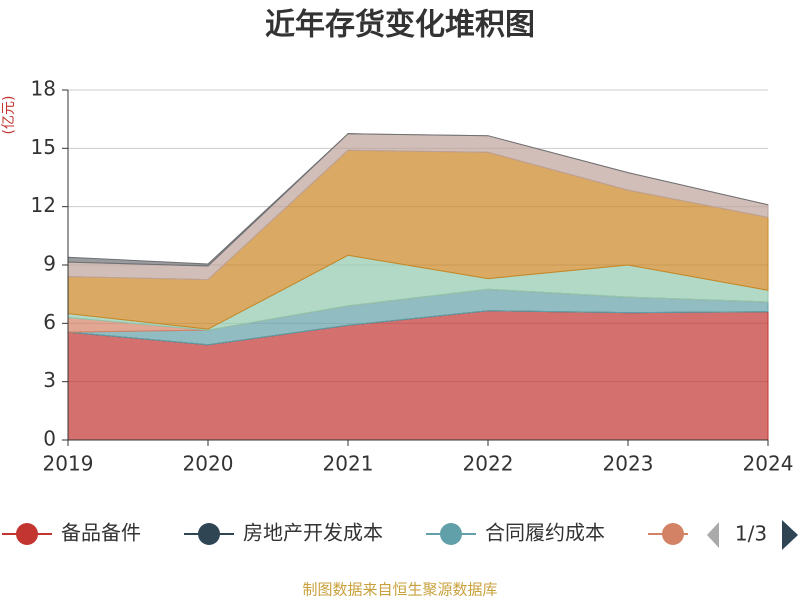 This screenshot has height=604, width=800. I want to click on x-tick-label: 2022, so click(488, 464).